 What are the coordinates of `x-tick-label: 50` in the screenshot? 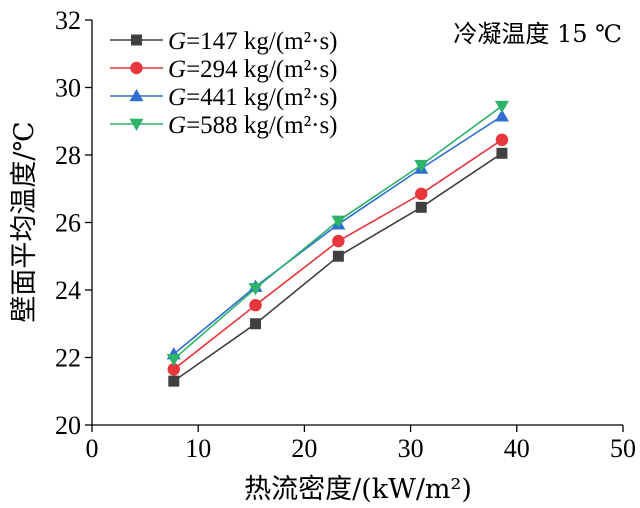 It's located at (623, 448).